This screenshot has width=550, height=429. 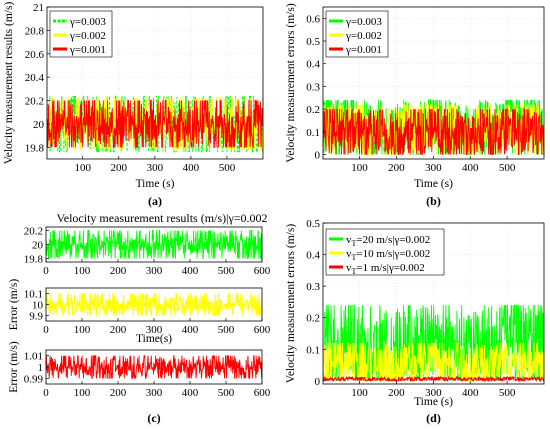 What do you see at coordinates (9, 83) in the screenshot?
I see `y-axis-label: Velocity measurement results (m/s)` at bounding box center [9, 83].